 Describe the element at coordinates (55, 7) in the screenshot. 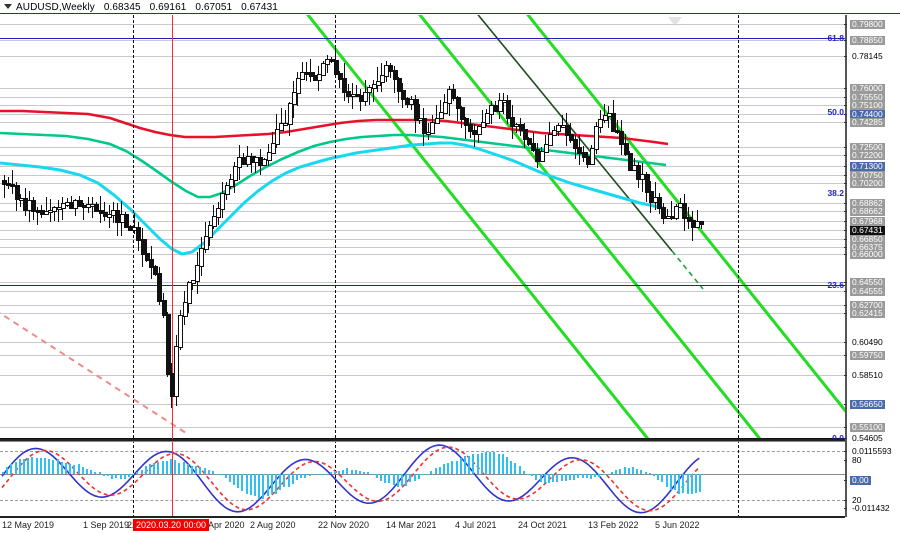

I see `symbol-label: AUDUSD,Weekly` at that location.